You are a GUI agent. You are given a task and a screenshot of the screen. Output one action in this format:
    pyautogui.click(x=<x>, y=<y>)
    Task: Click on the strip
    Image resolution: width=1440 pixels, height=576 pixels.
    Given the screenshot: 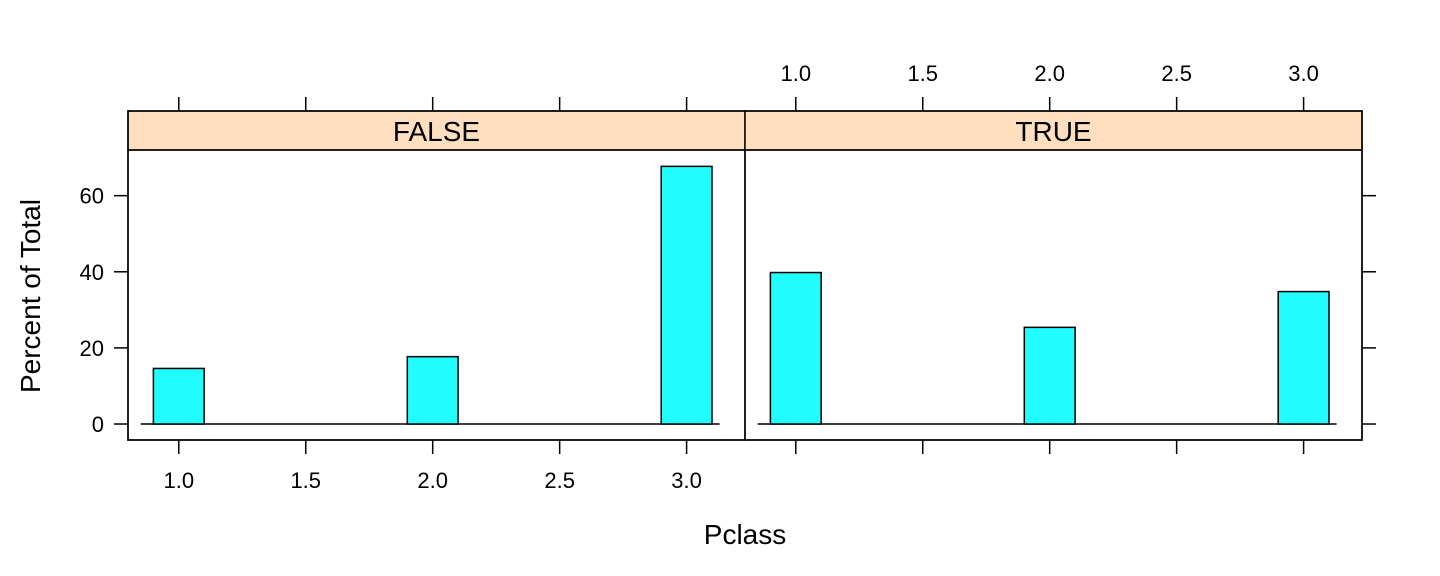 What is the action you would take?
    pyautogui.click(x=436, y=130)
    